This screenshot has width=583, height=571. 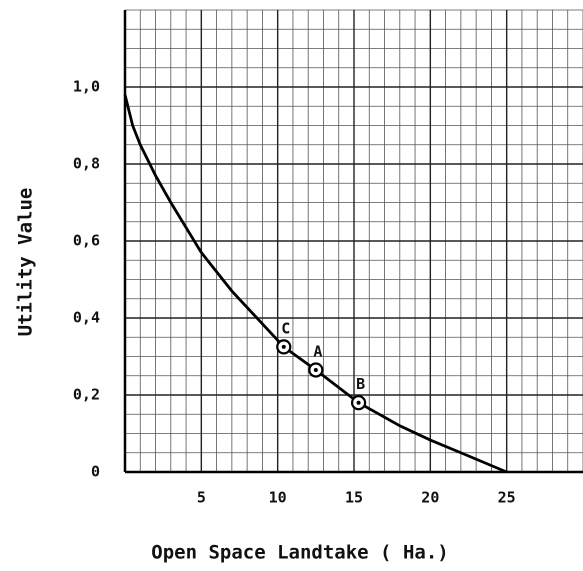 What do you see at coordinates (285, 328) in the screenshot?
I see `point-label: C` at bounding box center [285, 328].